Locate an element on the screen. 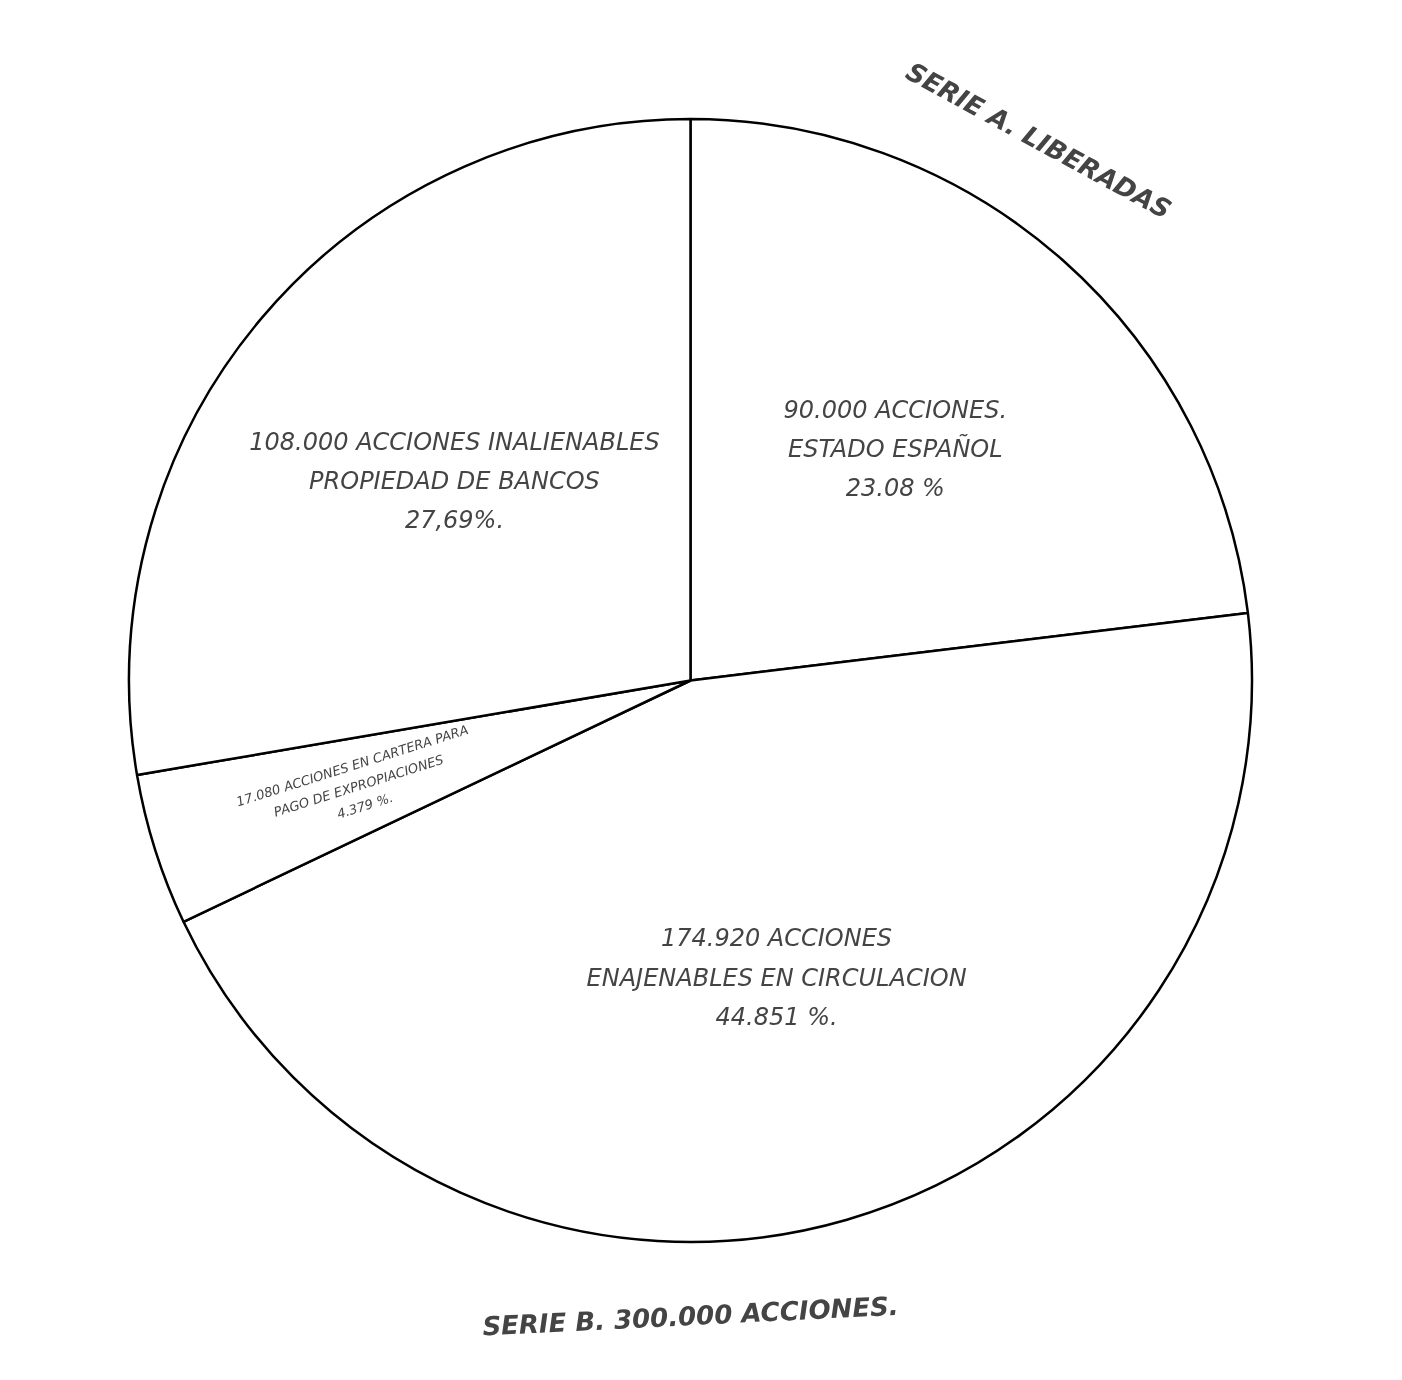 The height and width of the screenshot is (1380, 1402). data-label: 108.000 ACCIONES INALIENABLES PROPIEDAD DE BANCOS 27,69%. is located at coordinates (454, 481).